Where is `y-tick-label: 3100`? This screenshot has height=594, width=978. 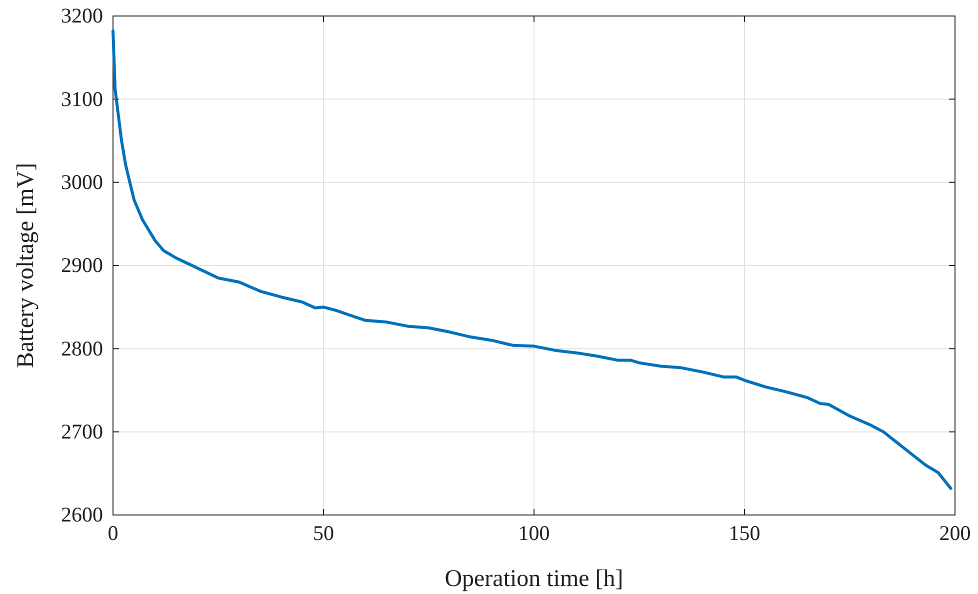
y-tick-label: 3100 is located at coordinates (82, 98).